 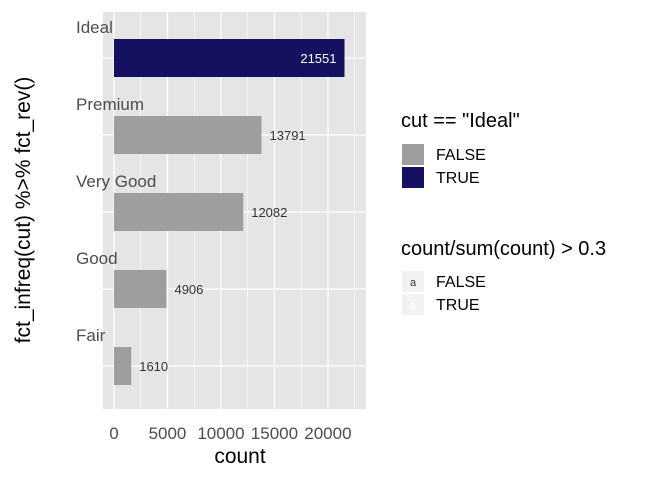 I want to click on legend-title-text-colour: count/sum(count) > 0.3, so click(x=503, y=249).